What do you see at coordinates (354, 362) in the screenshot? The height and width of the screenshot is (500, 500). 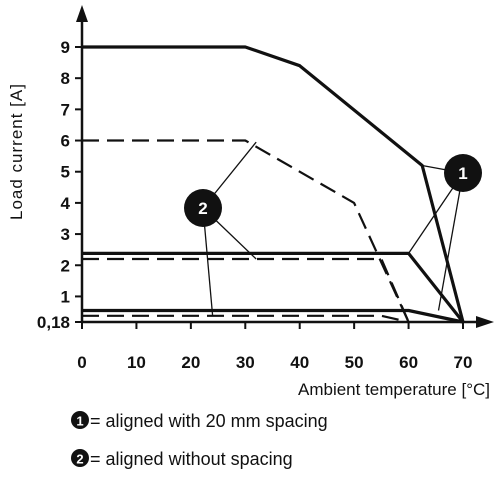 I see `x-tick-label-50: 50` at bounding box center [354, 362].